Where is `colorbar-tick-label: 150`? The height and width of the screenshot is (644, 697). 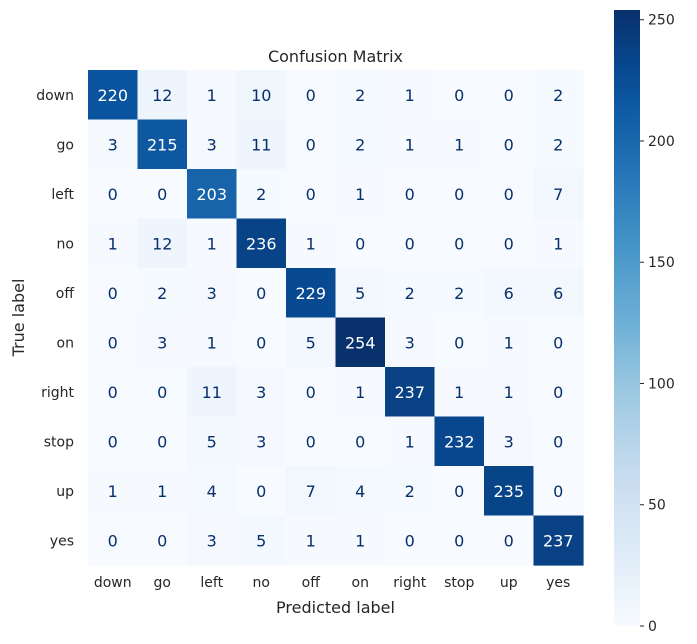 colorbar-tick-label: 150 is located at coordinates (661, 263).